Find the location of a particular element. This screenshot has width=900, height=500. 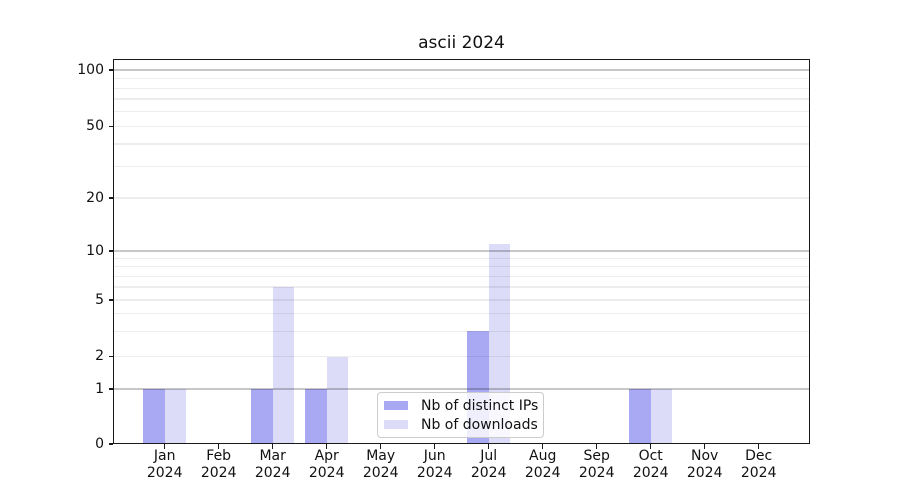

legend-swatch-distinct-ips is located at coordinates (396, 405).